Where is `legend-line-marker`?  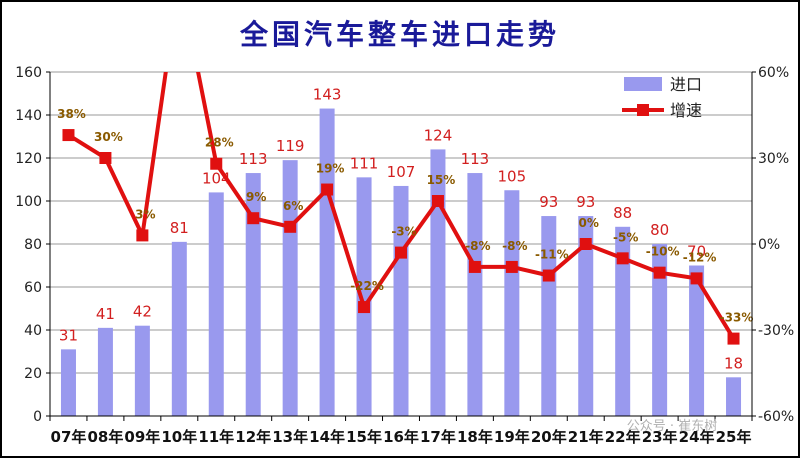
legend-line-marker is located at coordinates (643, 110).